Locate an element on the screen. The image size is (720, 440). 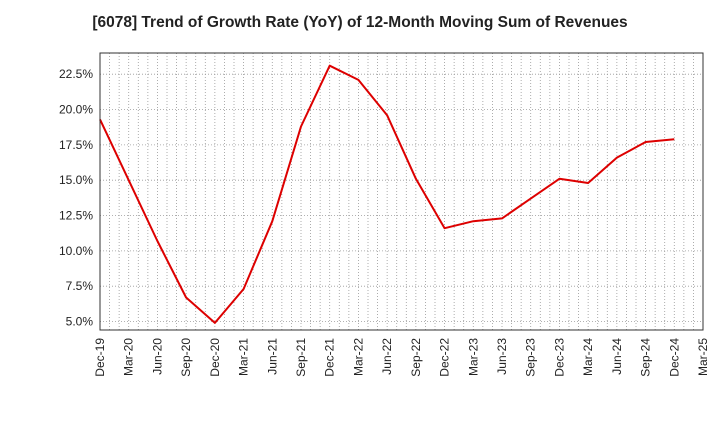
x-tick-label: Jun-20 is located at coordinates (157, 356).